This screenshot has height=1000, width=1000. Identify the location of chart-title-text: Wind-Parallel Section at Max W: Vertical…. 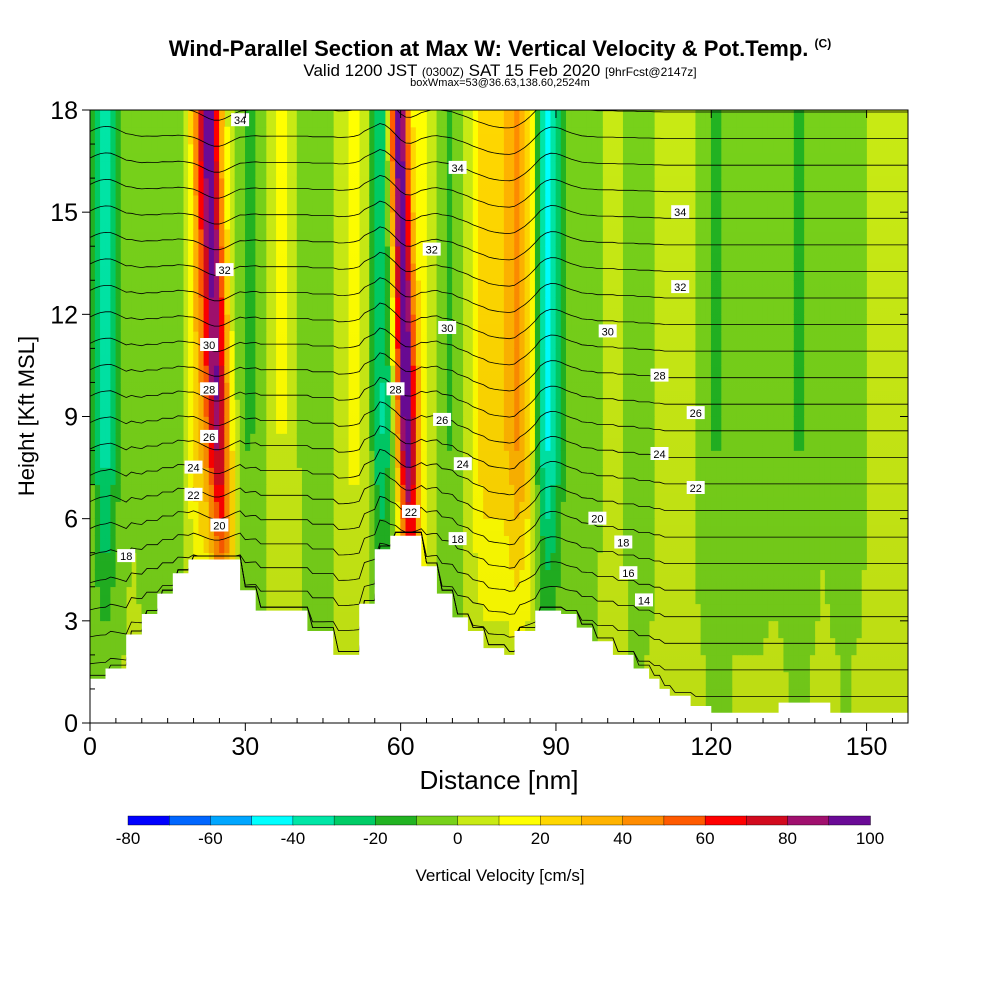
(488, 48).